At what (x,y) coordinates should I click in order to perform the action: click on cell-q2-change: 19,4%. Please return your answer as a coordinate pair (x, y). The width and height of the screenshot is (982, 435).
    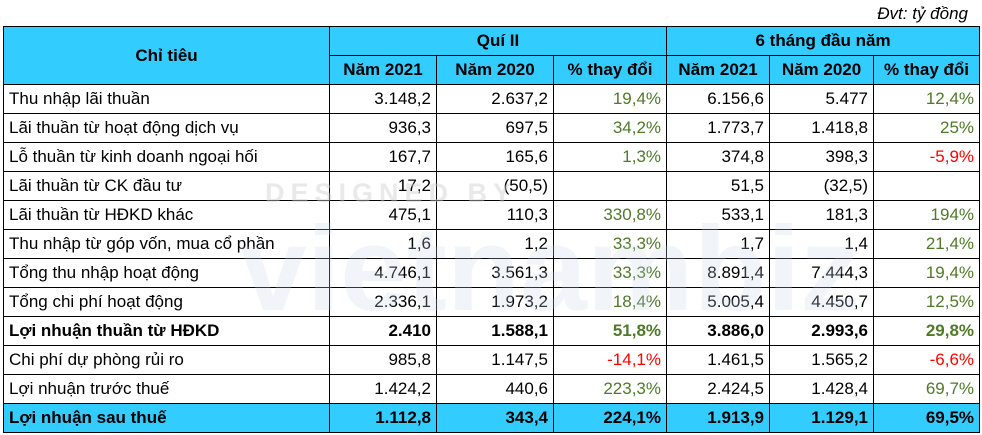
    Looking at the image, I should click on (610, 99).